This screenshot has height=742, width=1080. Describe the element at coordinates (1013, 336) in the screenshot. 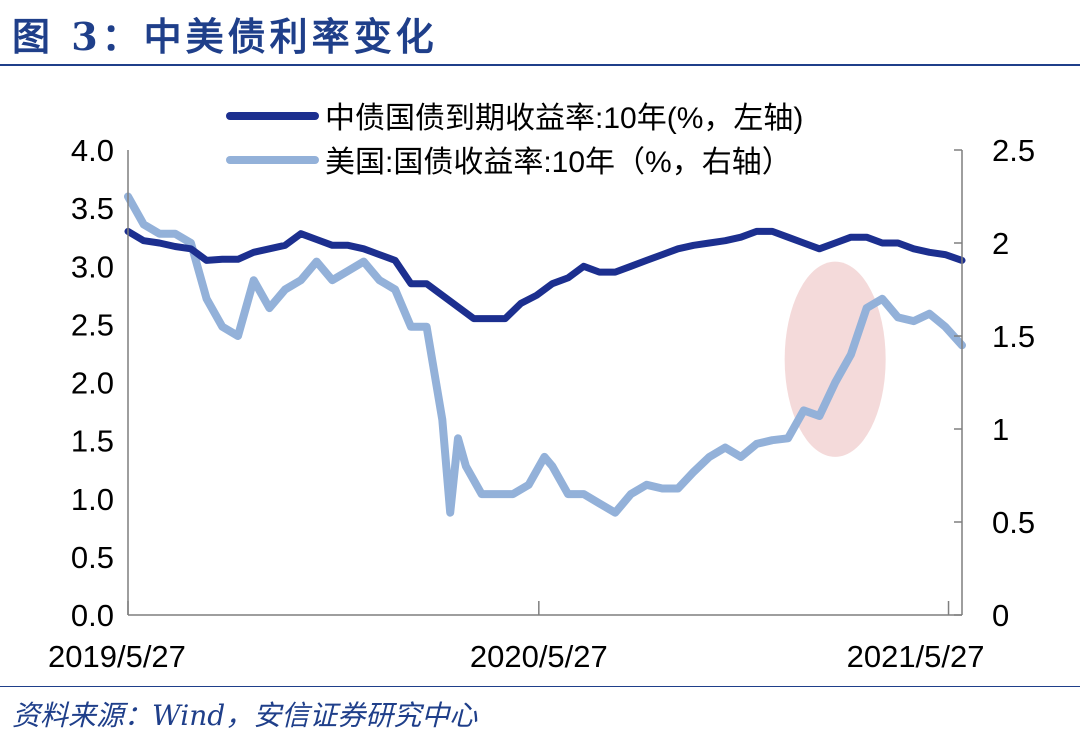

I see `y-right-tick-label: 1.5` at that location.